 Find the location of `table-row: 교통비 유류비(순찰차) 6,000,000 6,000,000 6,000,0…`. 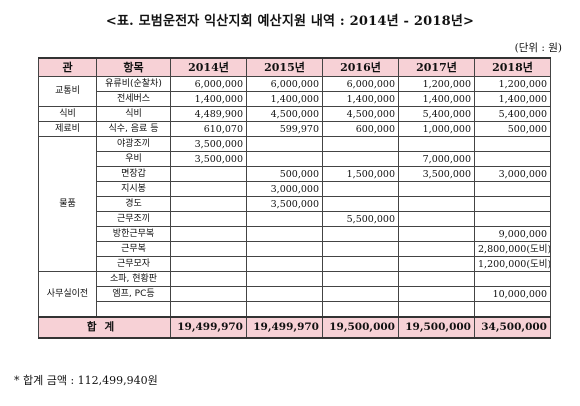

table-row: 교통비 유류비(순찰차) 6,000,000 6,000,000 6,000,0… is located at coordinates (294, 91).